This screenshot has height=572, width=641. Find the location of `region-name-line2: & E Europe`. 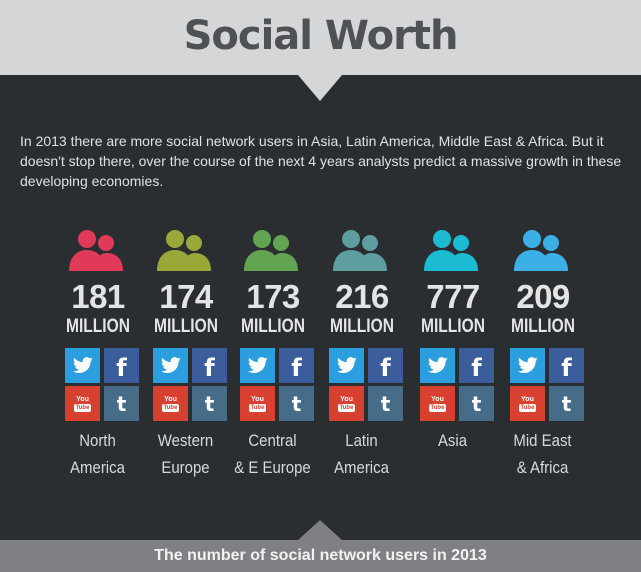

region-name-line2: & E Europe is located at coordinates (272, 467).